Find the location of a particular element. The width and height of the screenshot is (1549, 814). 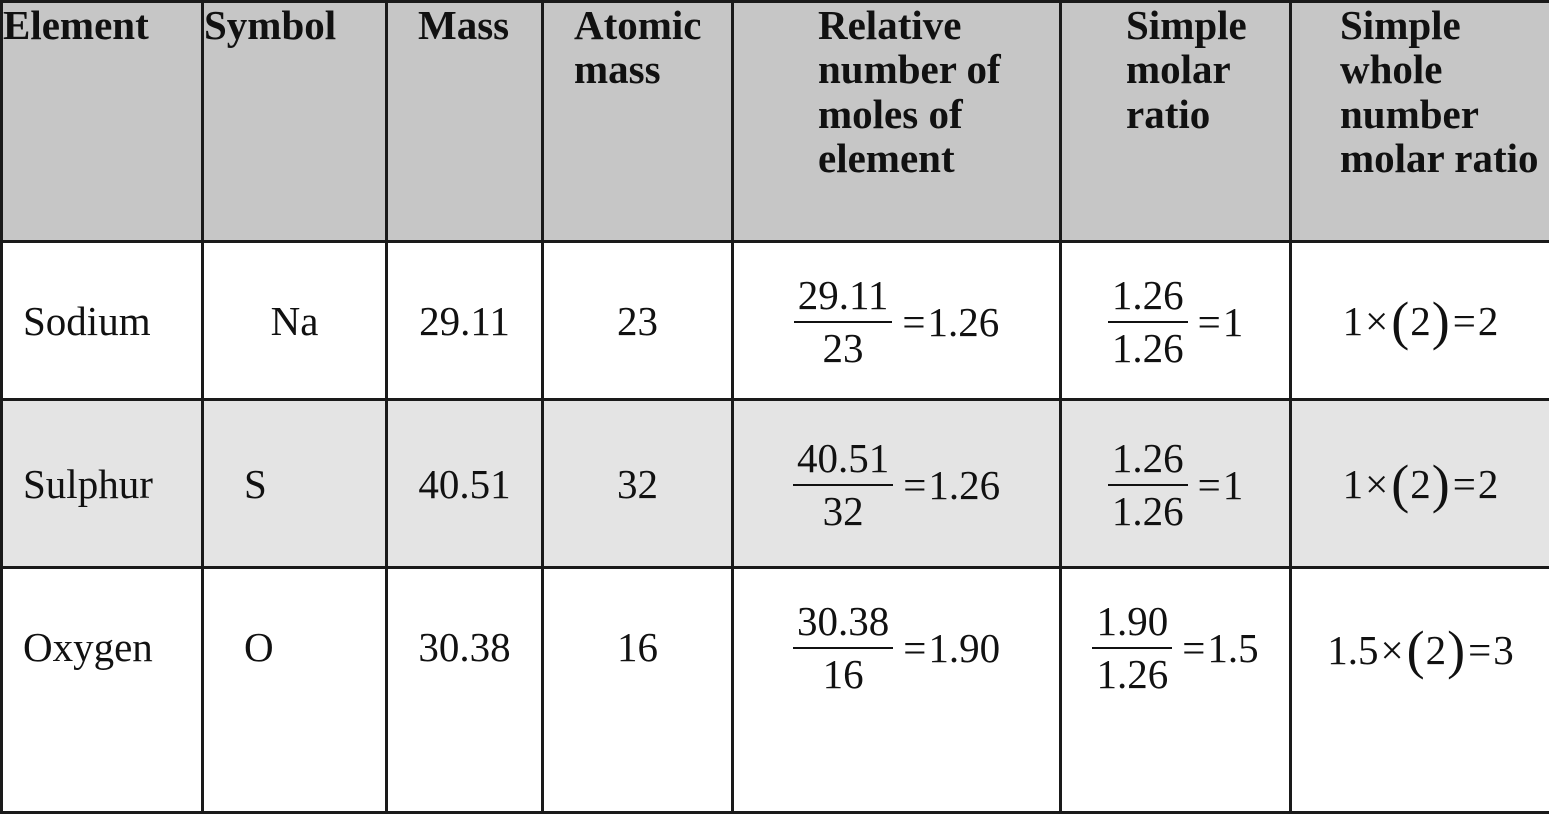

element-cell: Sulphur is located at coordinates (102, 484).